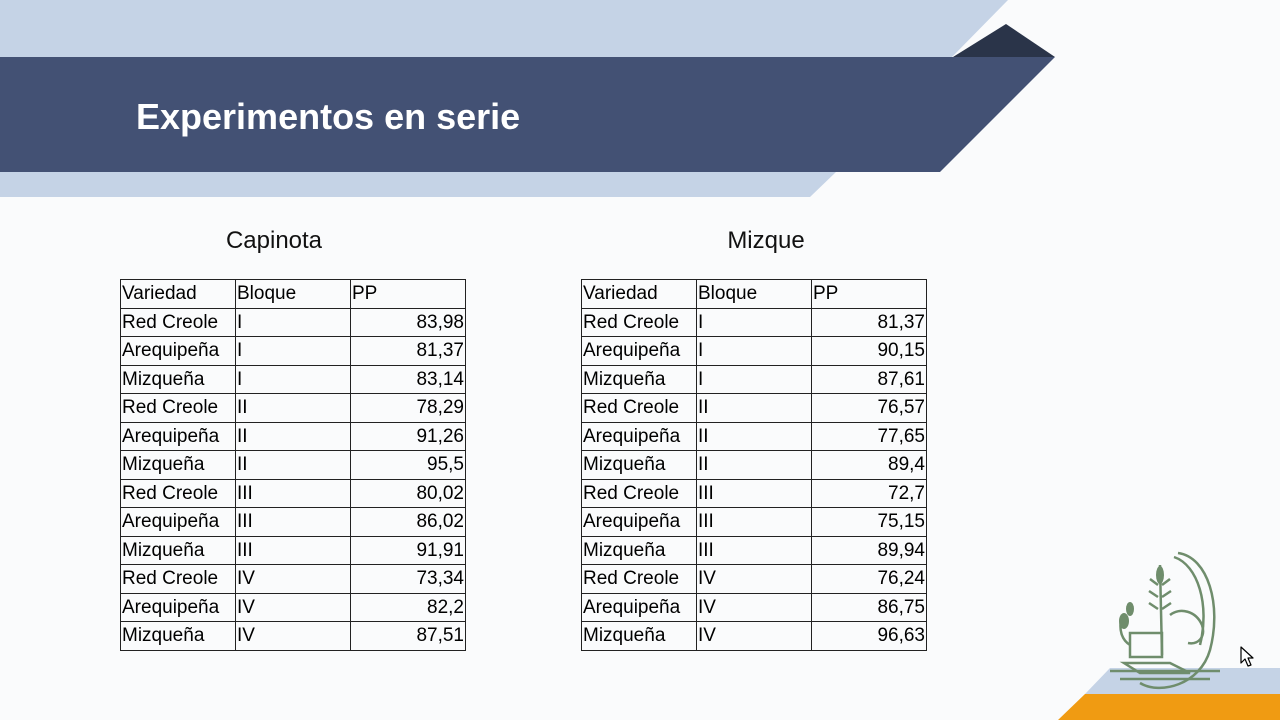  What do you see at coordinates (408, 294) in the screenshot?
I see `column-header: PP` at bounding box center [408, 294].